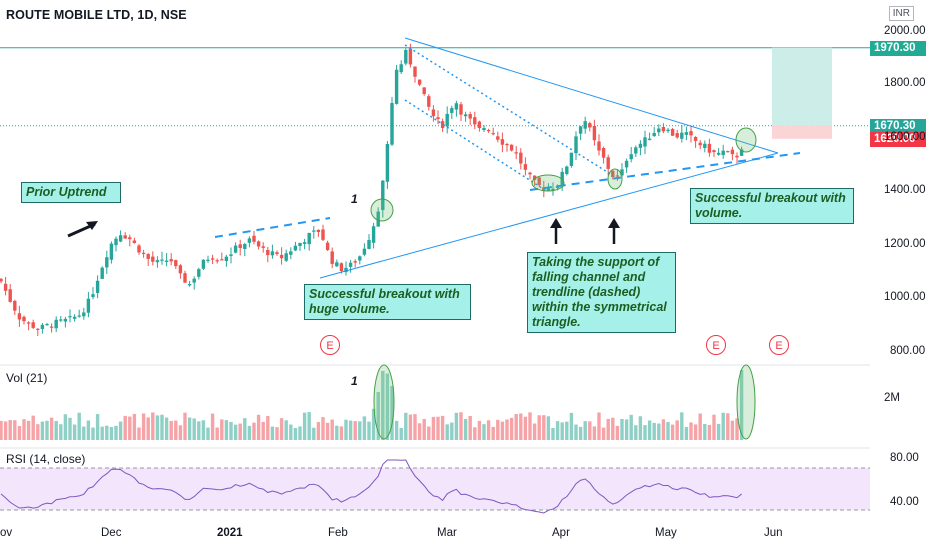 The image size is (932, 555). I want to click on volume-highlight, so click(746, 402).